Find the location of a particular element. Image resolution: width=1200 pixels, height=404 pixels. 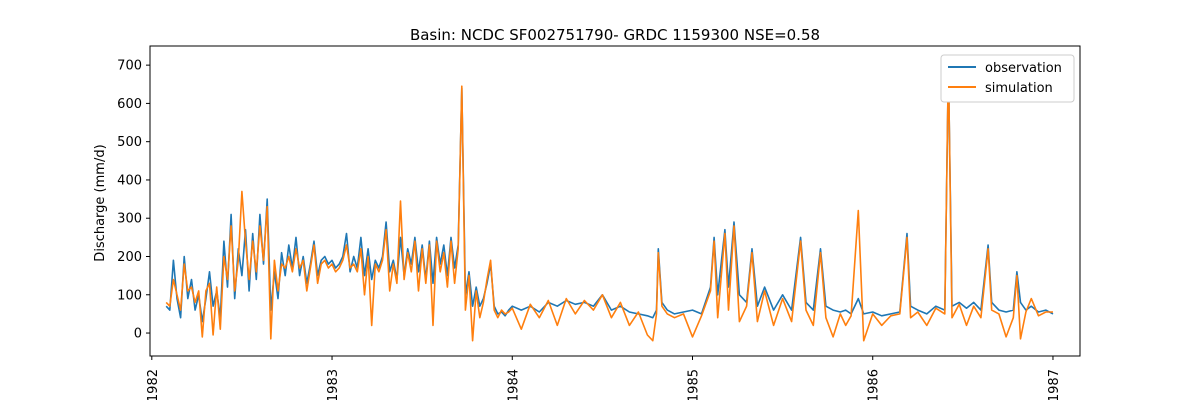

y-tick-label: 600 is located at coordinates (129, 104).